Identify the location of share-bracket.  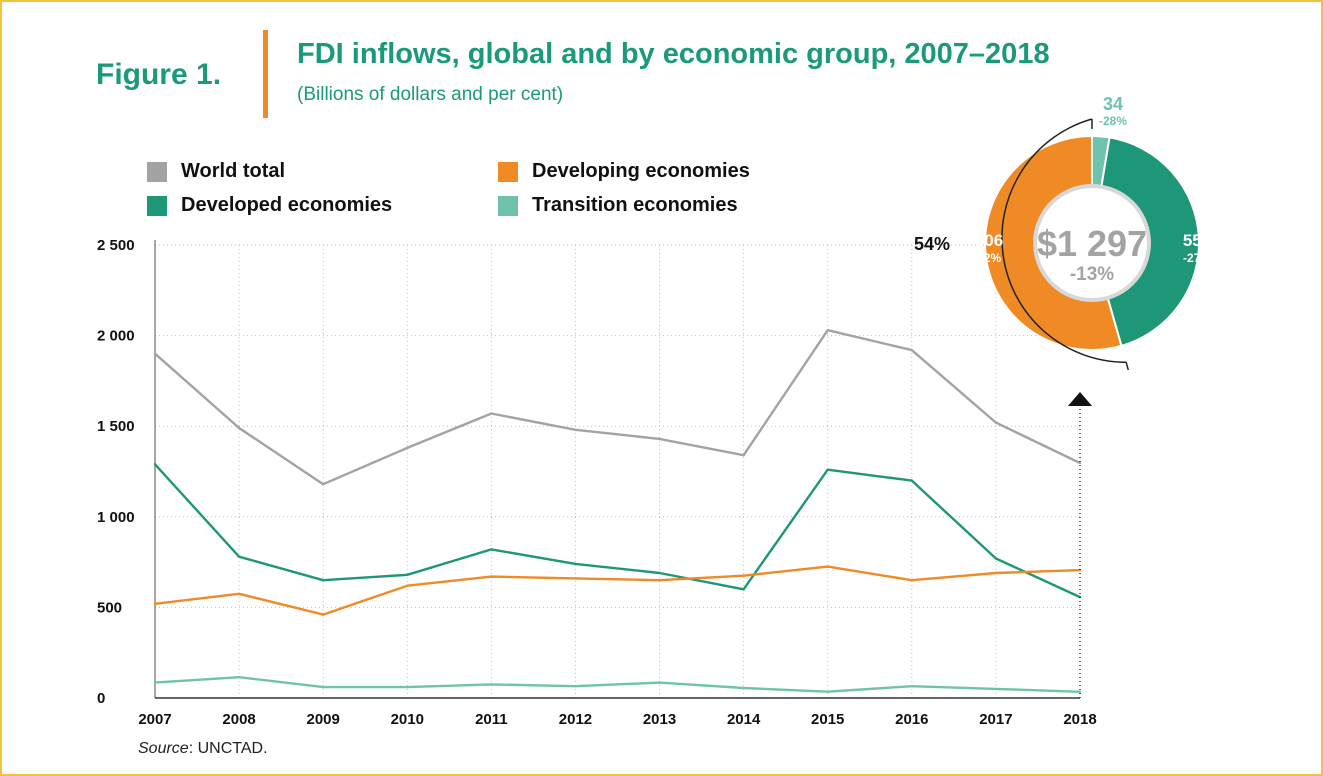
(1064, 240).